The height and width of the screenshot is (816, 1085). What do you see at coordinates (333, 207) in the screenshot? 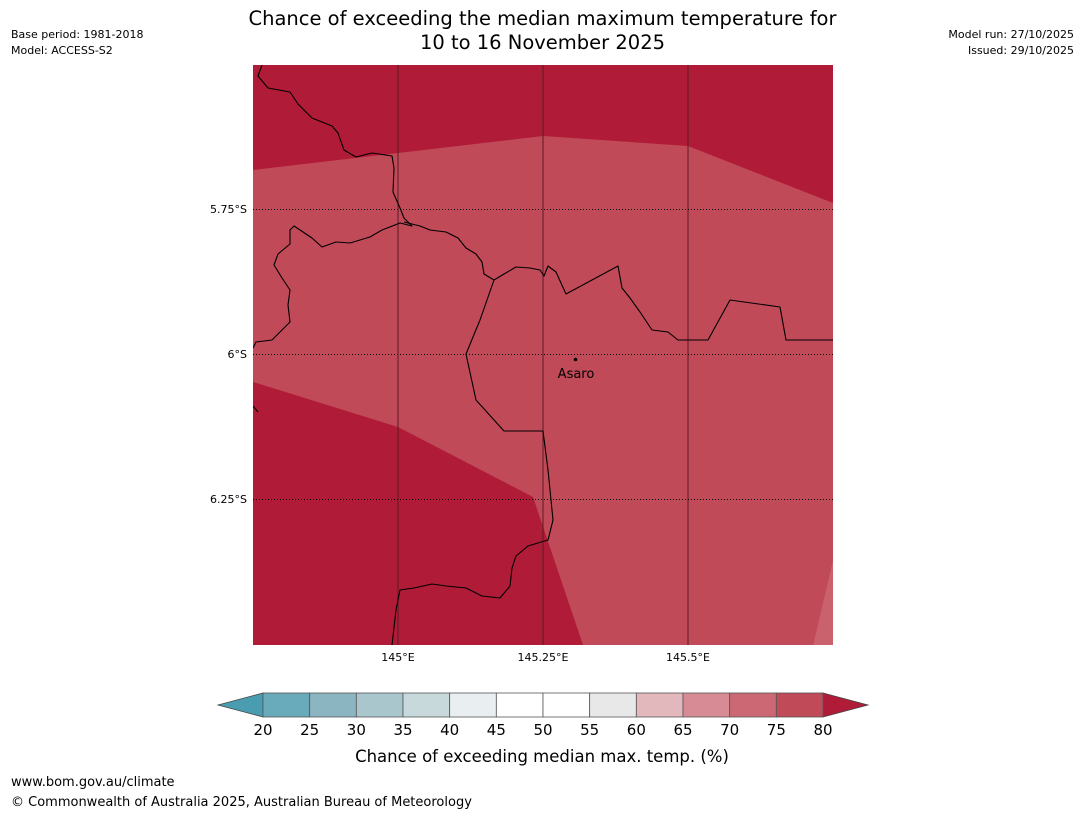
I see `boundary-northwest` at bounding box center [333, 207].